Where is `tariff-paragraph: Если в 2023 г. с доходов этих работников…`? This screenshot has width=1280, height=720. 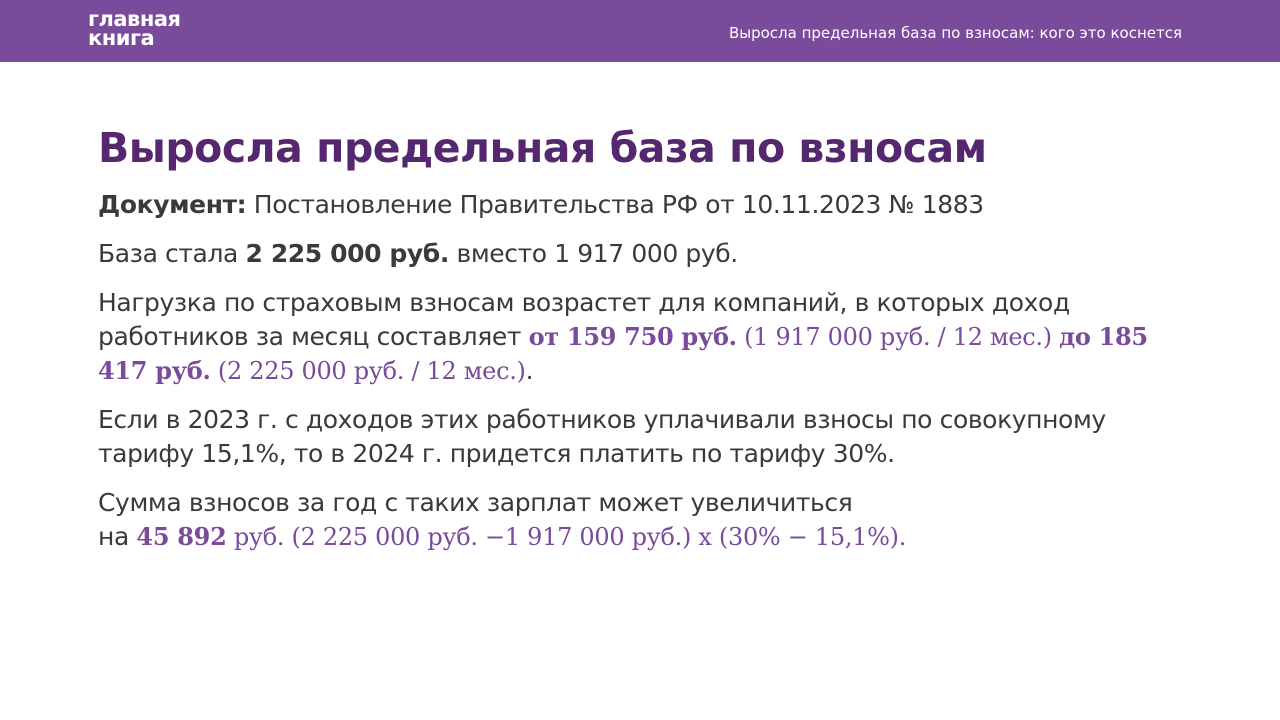 tariff-paragraph: Если в 2023 г. с доходов этих работников… is located at coordinates (602, 436).